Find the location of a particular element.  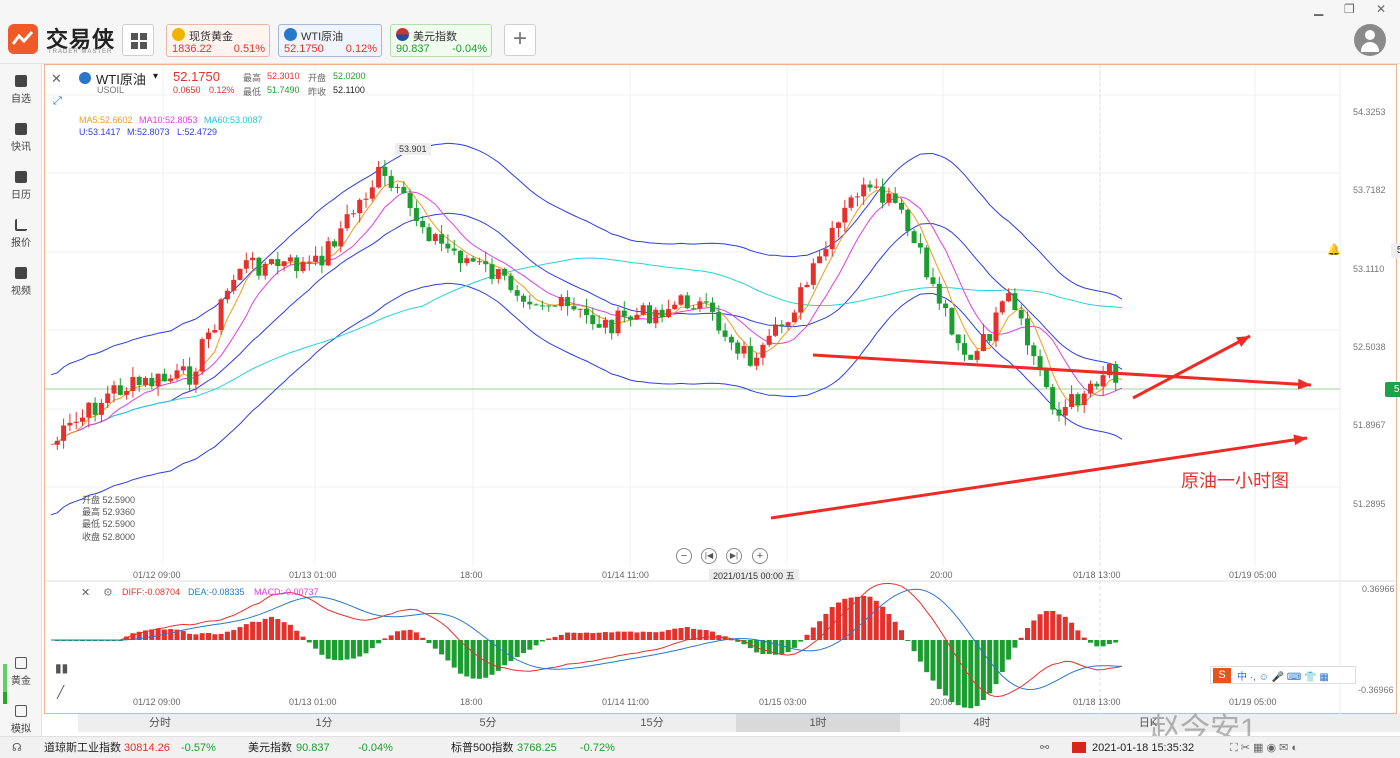

ticker-gold: 现货黄金 1836.22 0.51% is located at coordinates (218, 40).